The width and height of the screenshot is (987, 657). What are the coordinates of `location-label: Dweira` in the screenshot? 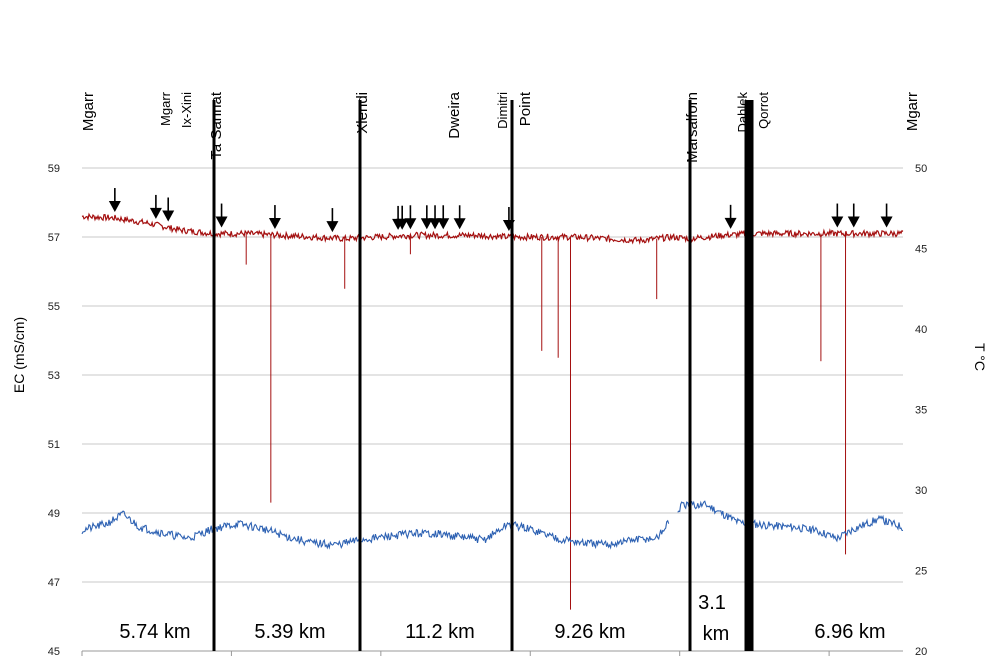 It's located at (454, 114).